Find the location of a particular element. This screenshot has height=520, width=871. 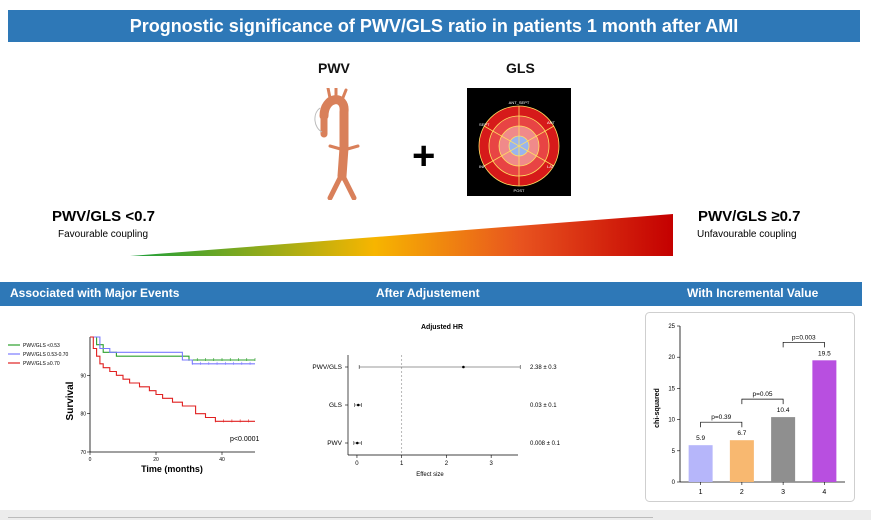

km-ylabel: Survival is located at coordinates (70, 400).